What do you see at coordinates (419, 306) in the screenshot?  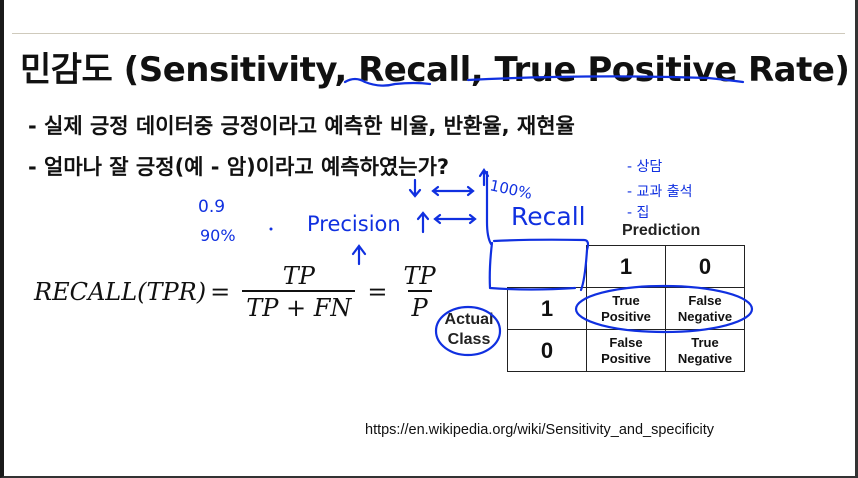 I see `fraction-2-denominator: P` at bounding box center [419, 306].